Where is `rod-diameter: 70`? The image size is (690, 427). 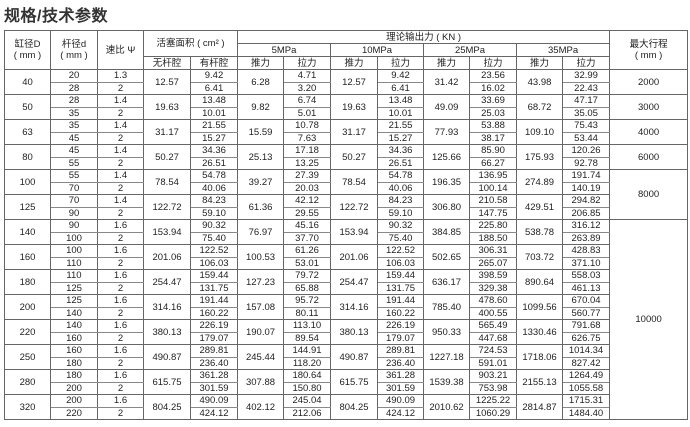
rod-diameter: 70 is located at coordinates (74, 188).